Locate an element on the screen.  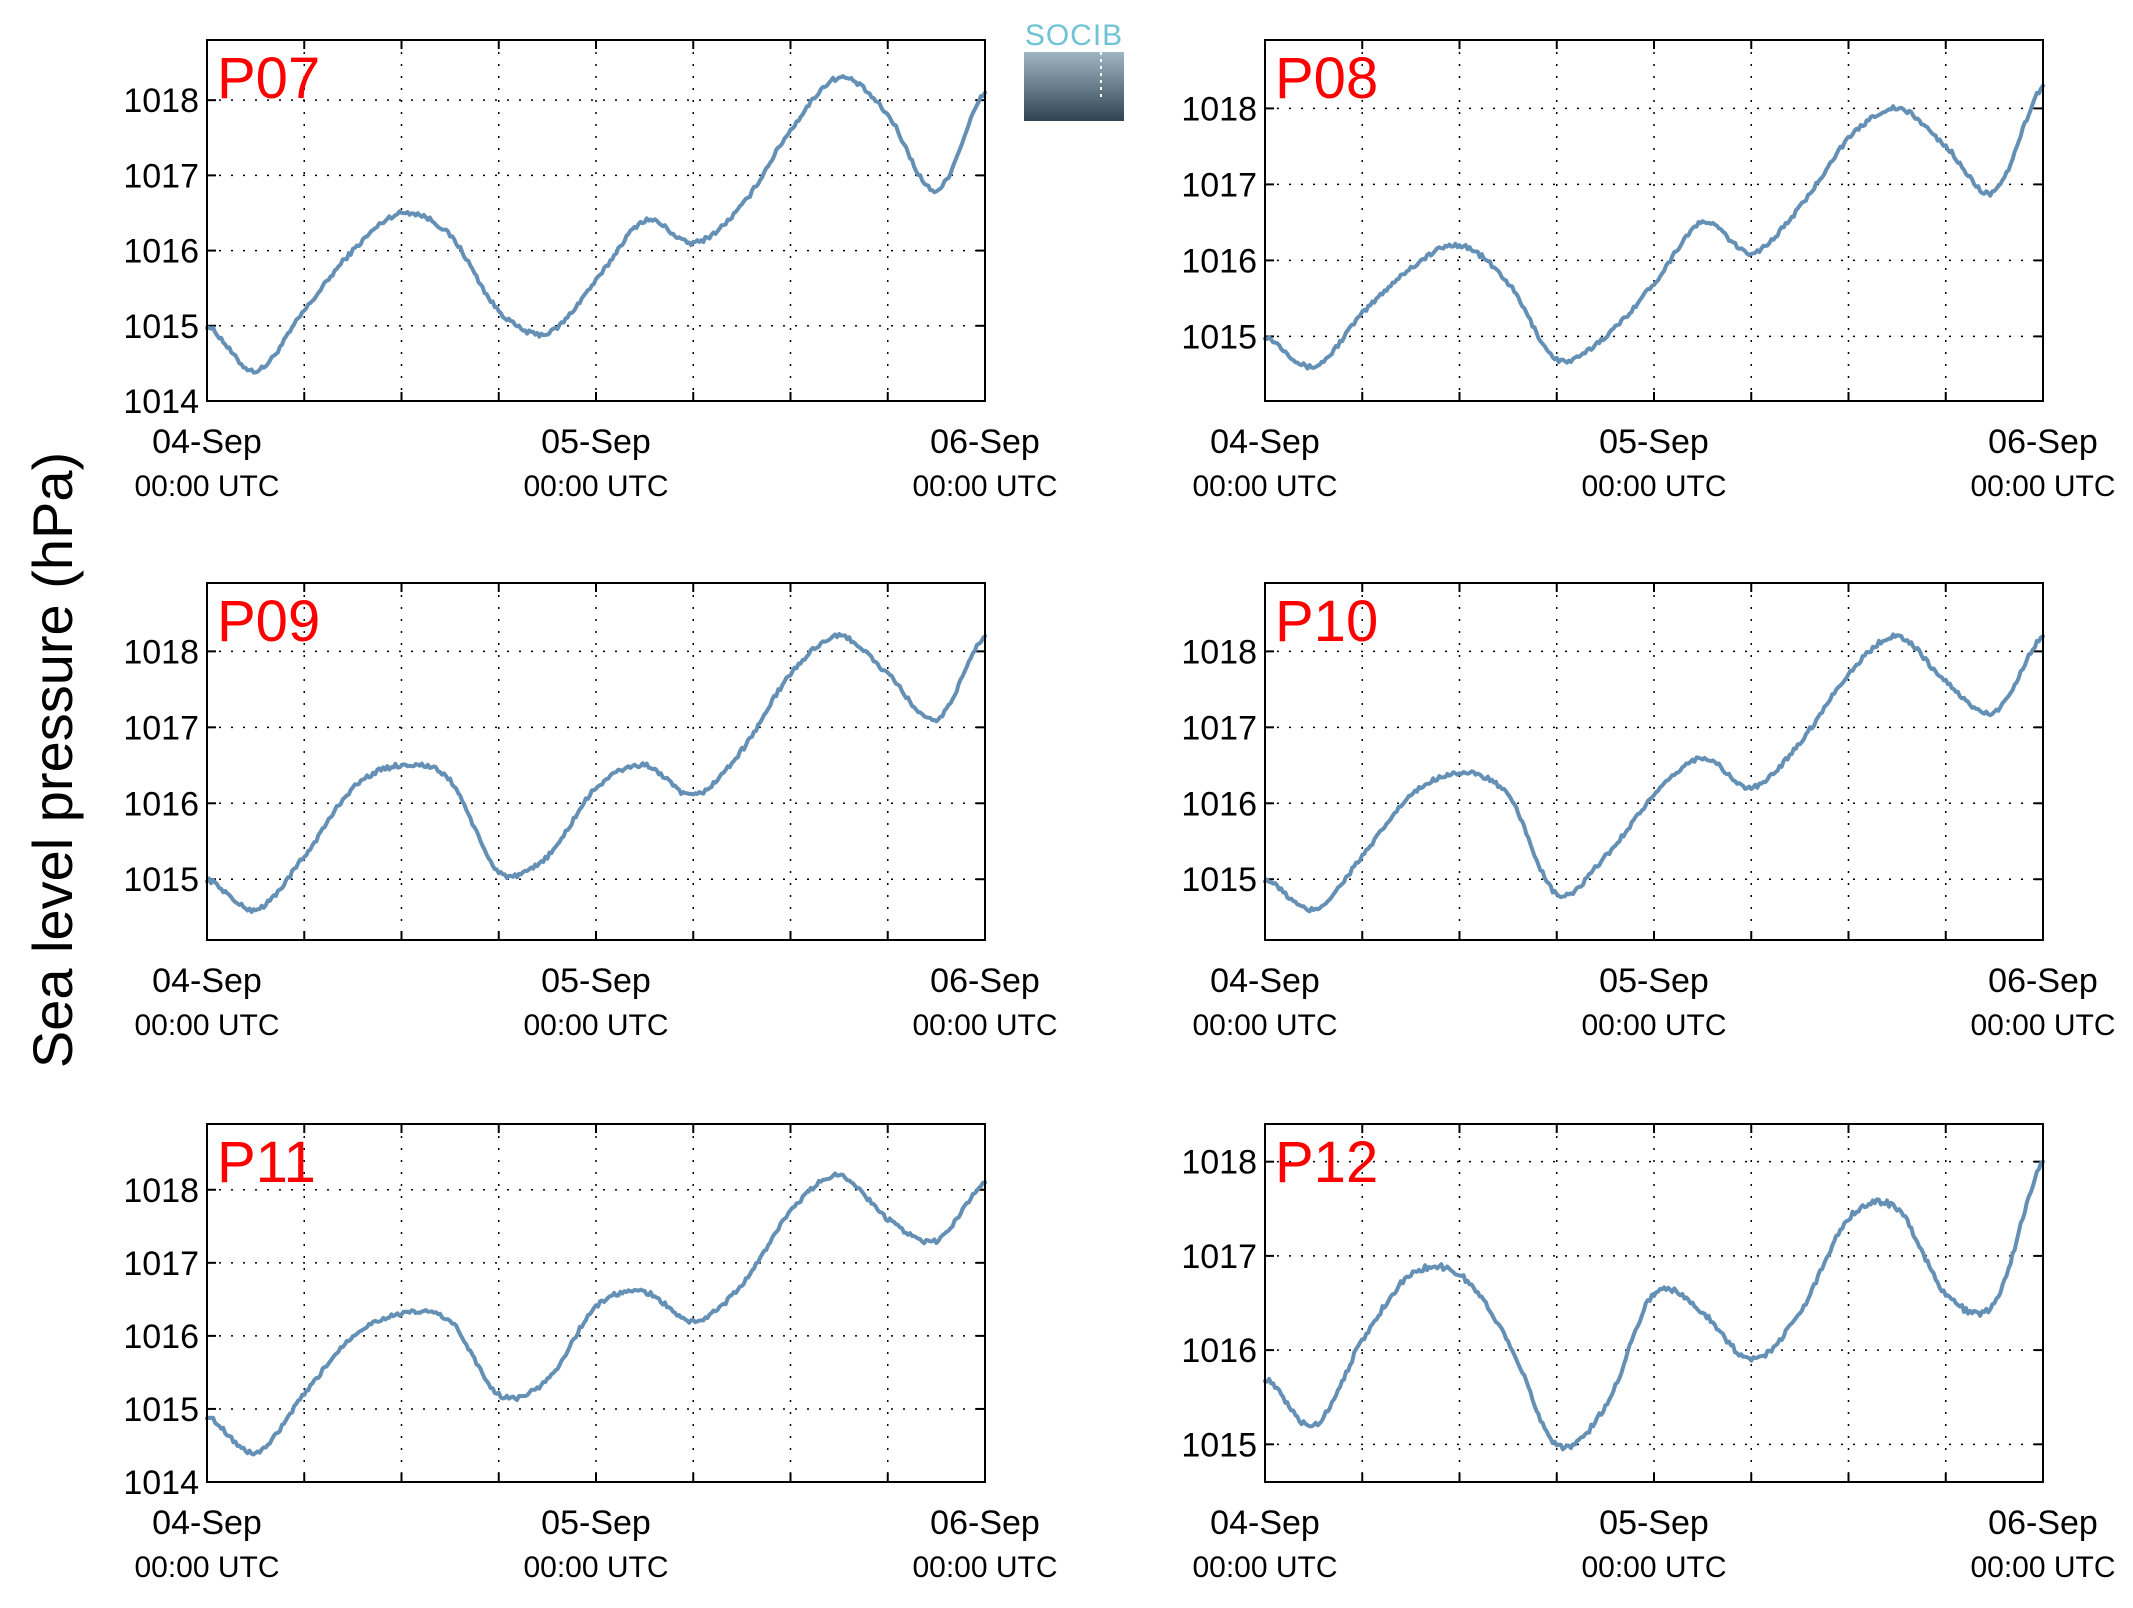
socib-logo-band is located at coordinates (1074, 86).